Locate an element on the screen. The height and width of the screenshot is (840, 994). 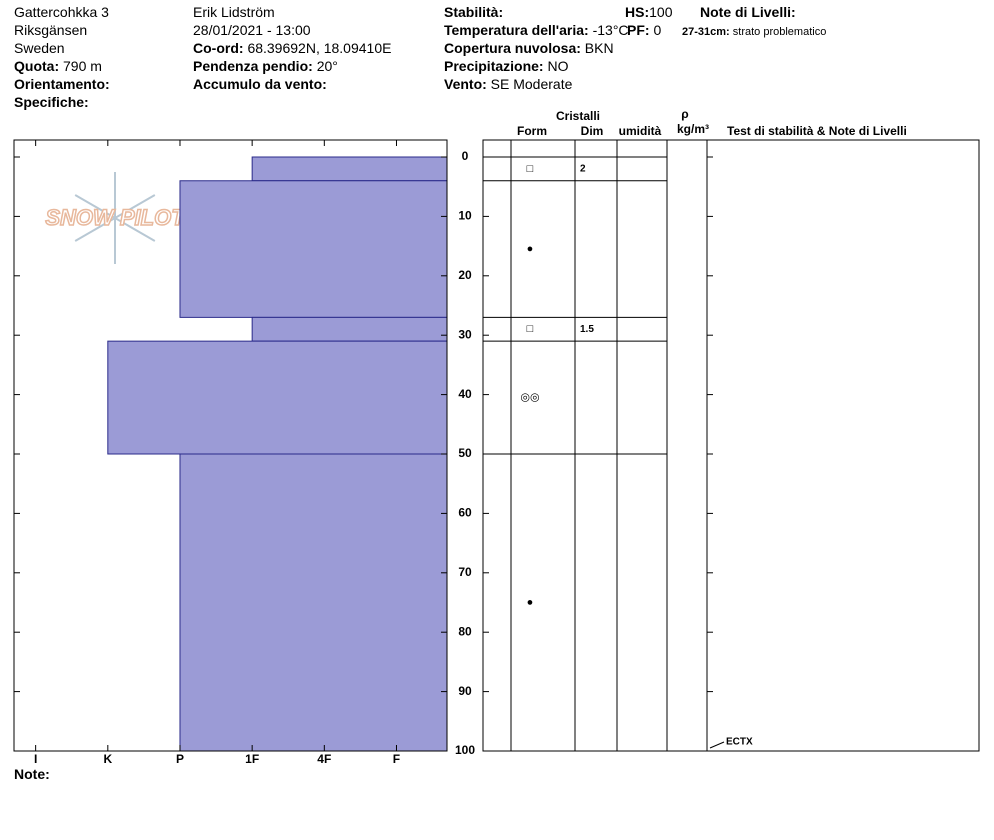
air-temp: Temperatura dell'aria: -13°C is located at coordinates (536, 30).